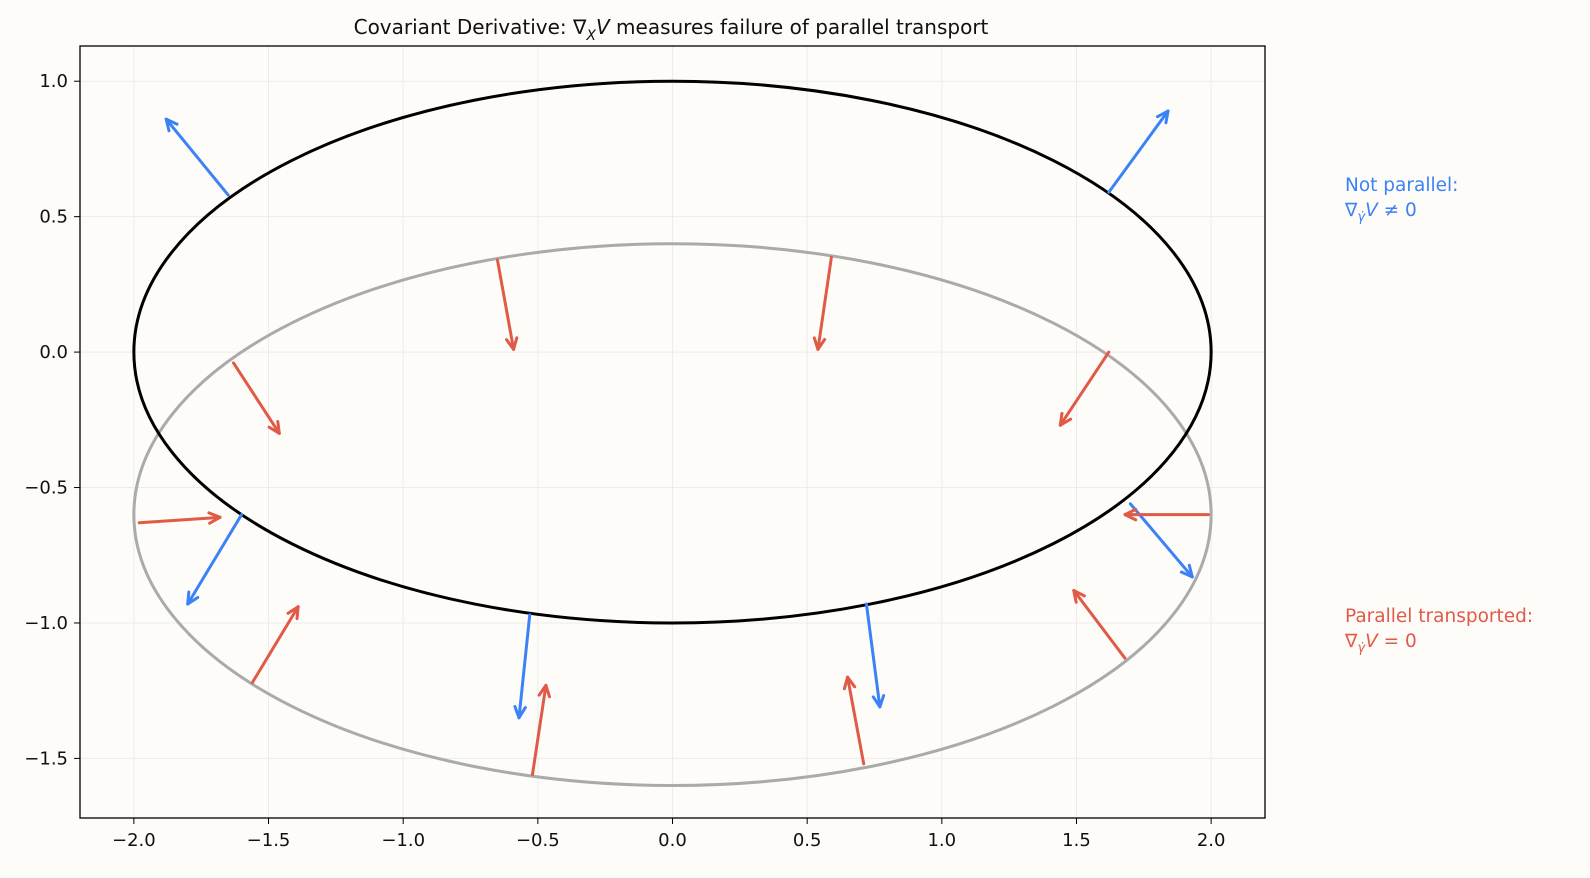 The image size is (1590, 878). I want to click on y-tick-label: 0.5, so click(53, 217).